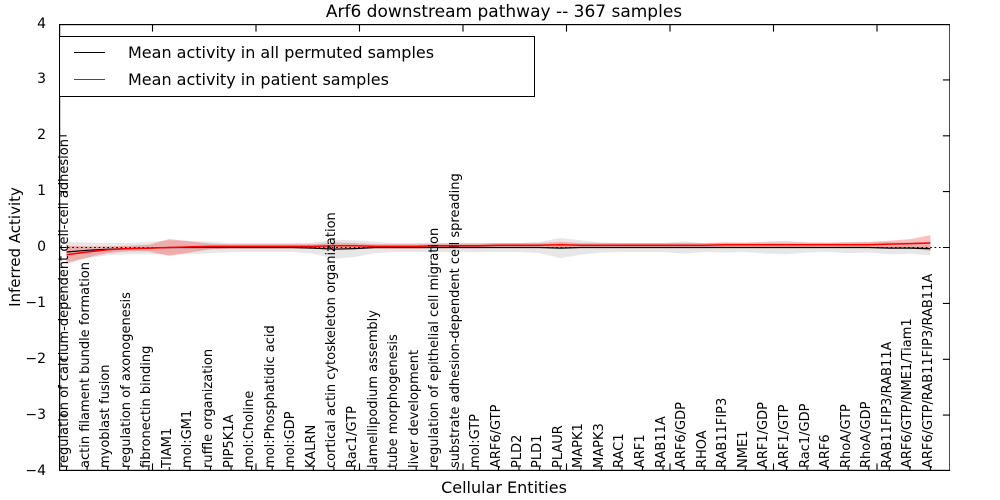 This screenshot has width=1000, height=500. I want to click on x-tick-label: ARF6/GDP, so click(682, 434).